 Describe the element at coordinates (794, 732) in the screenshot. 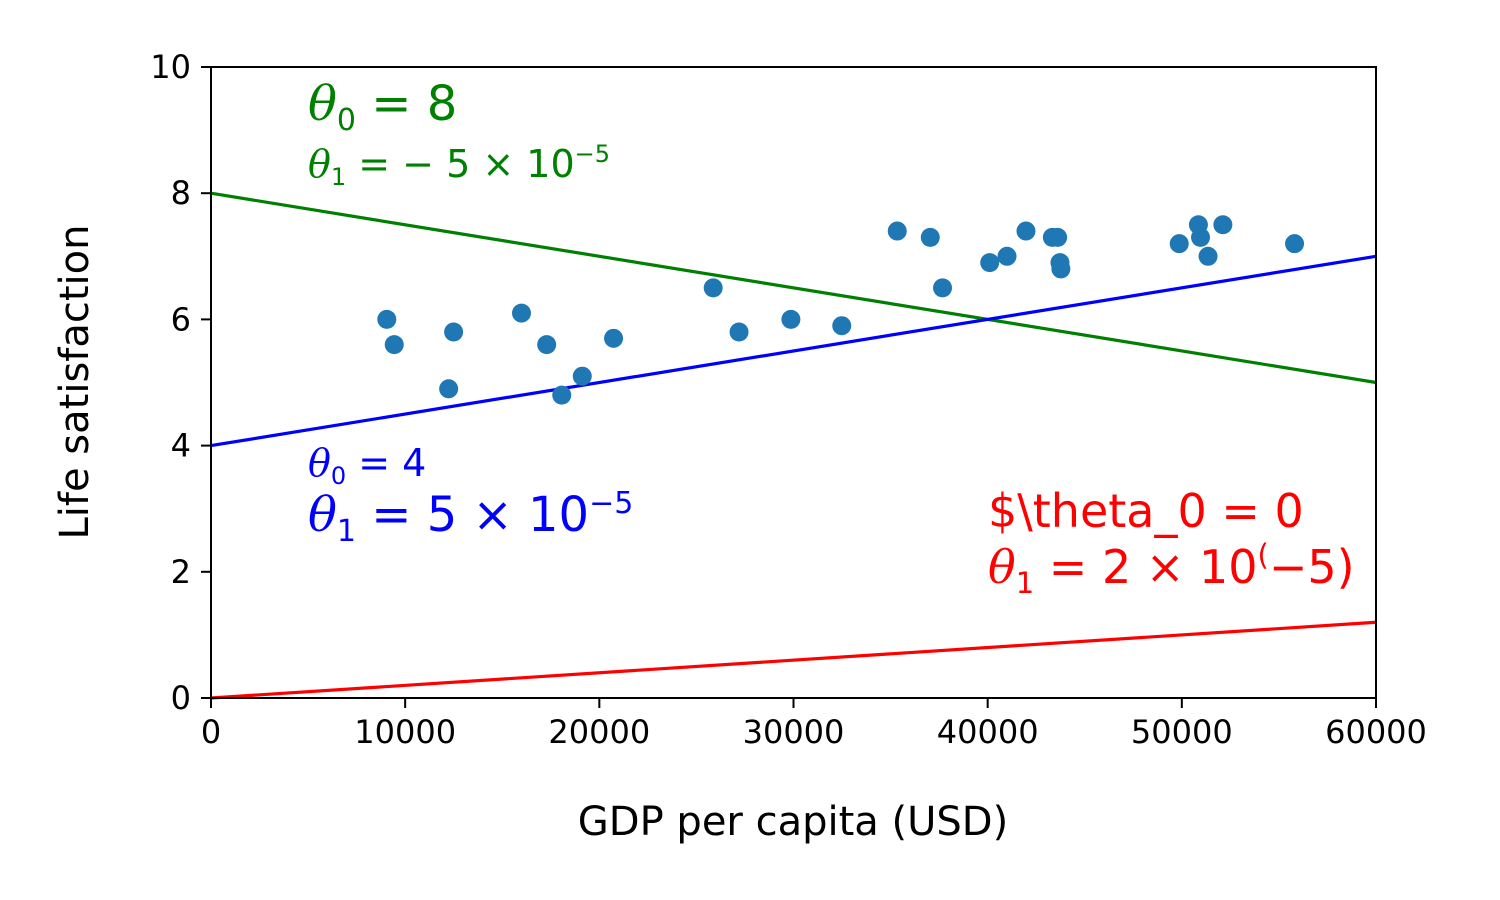

I see `x-tick-label: 30000` at that location.